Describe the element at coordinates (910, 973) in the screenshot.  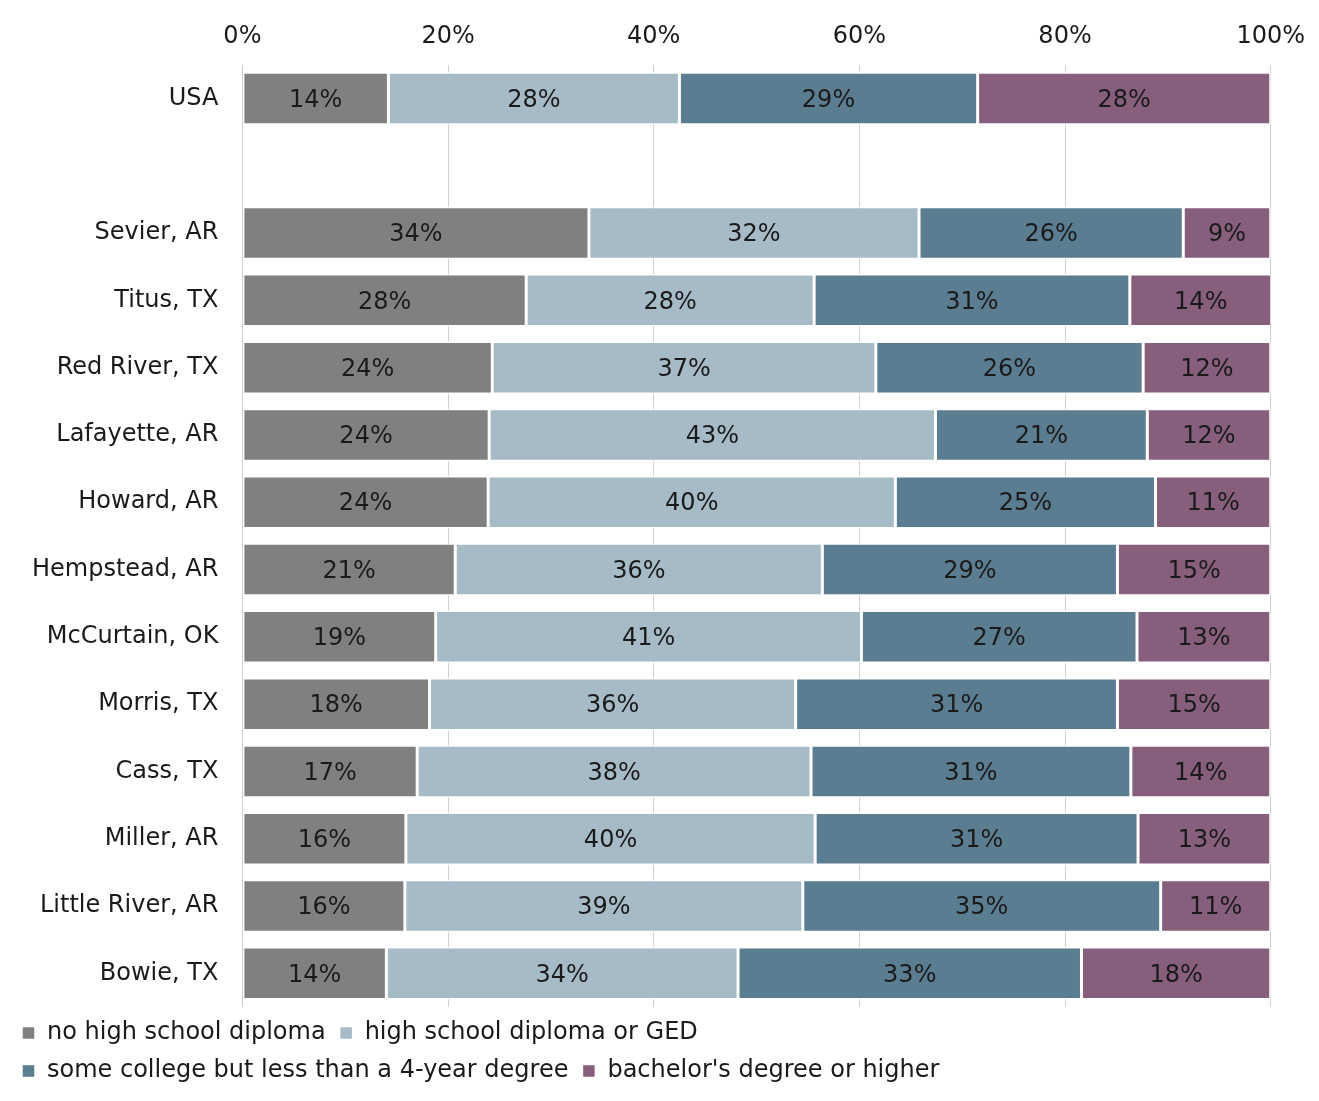
I see `data-label: 33%` at that location.